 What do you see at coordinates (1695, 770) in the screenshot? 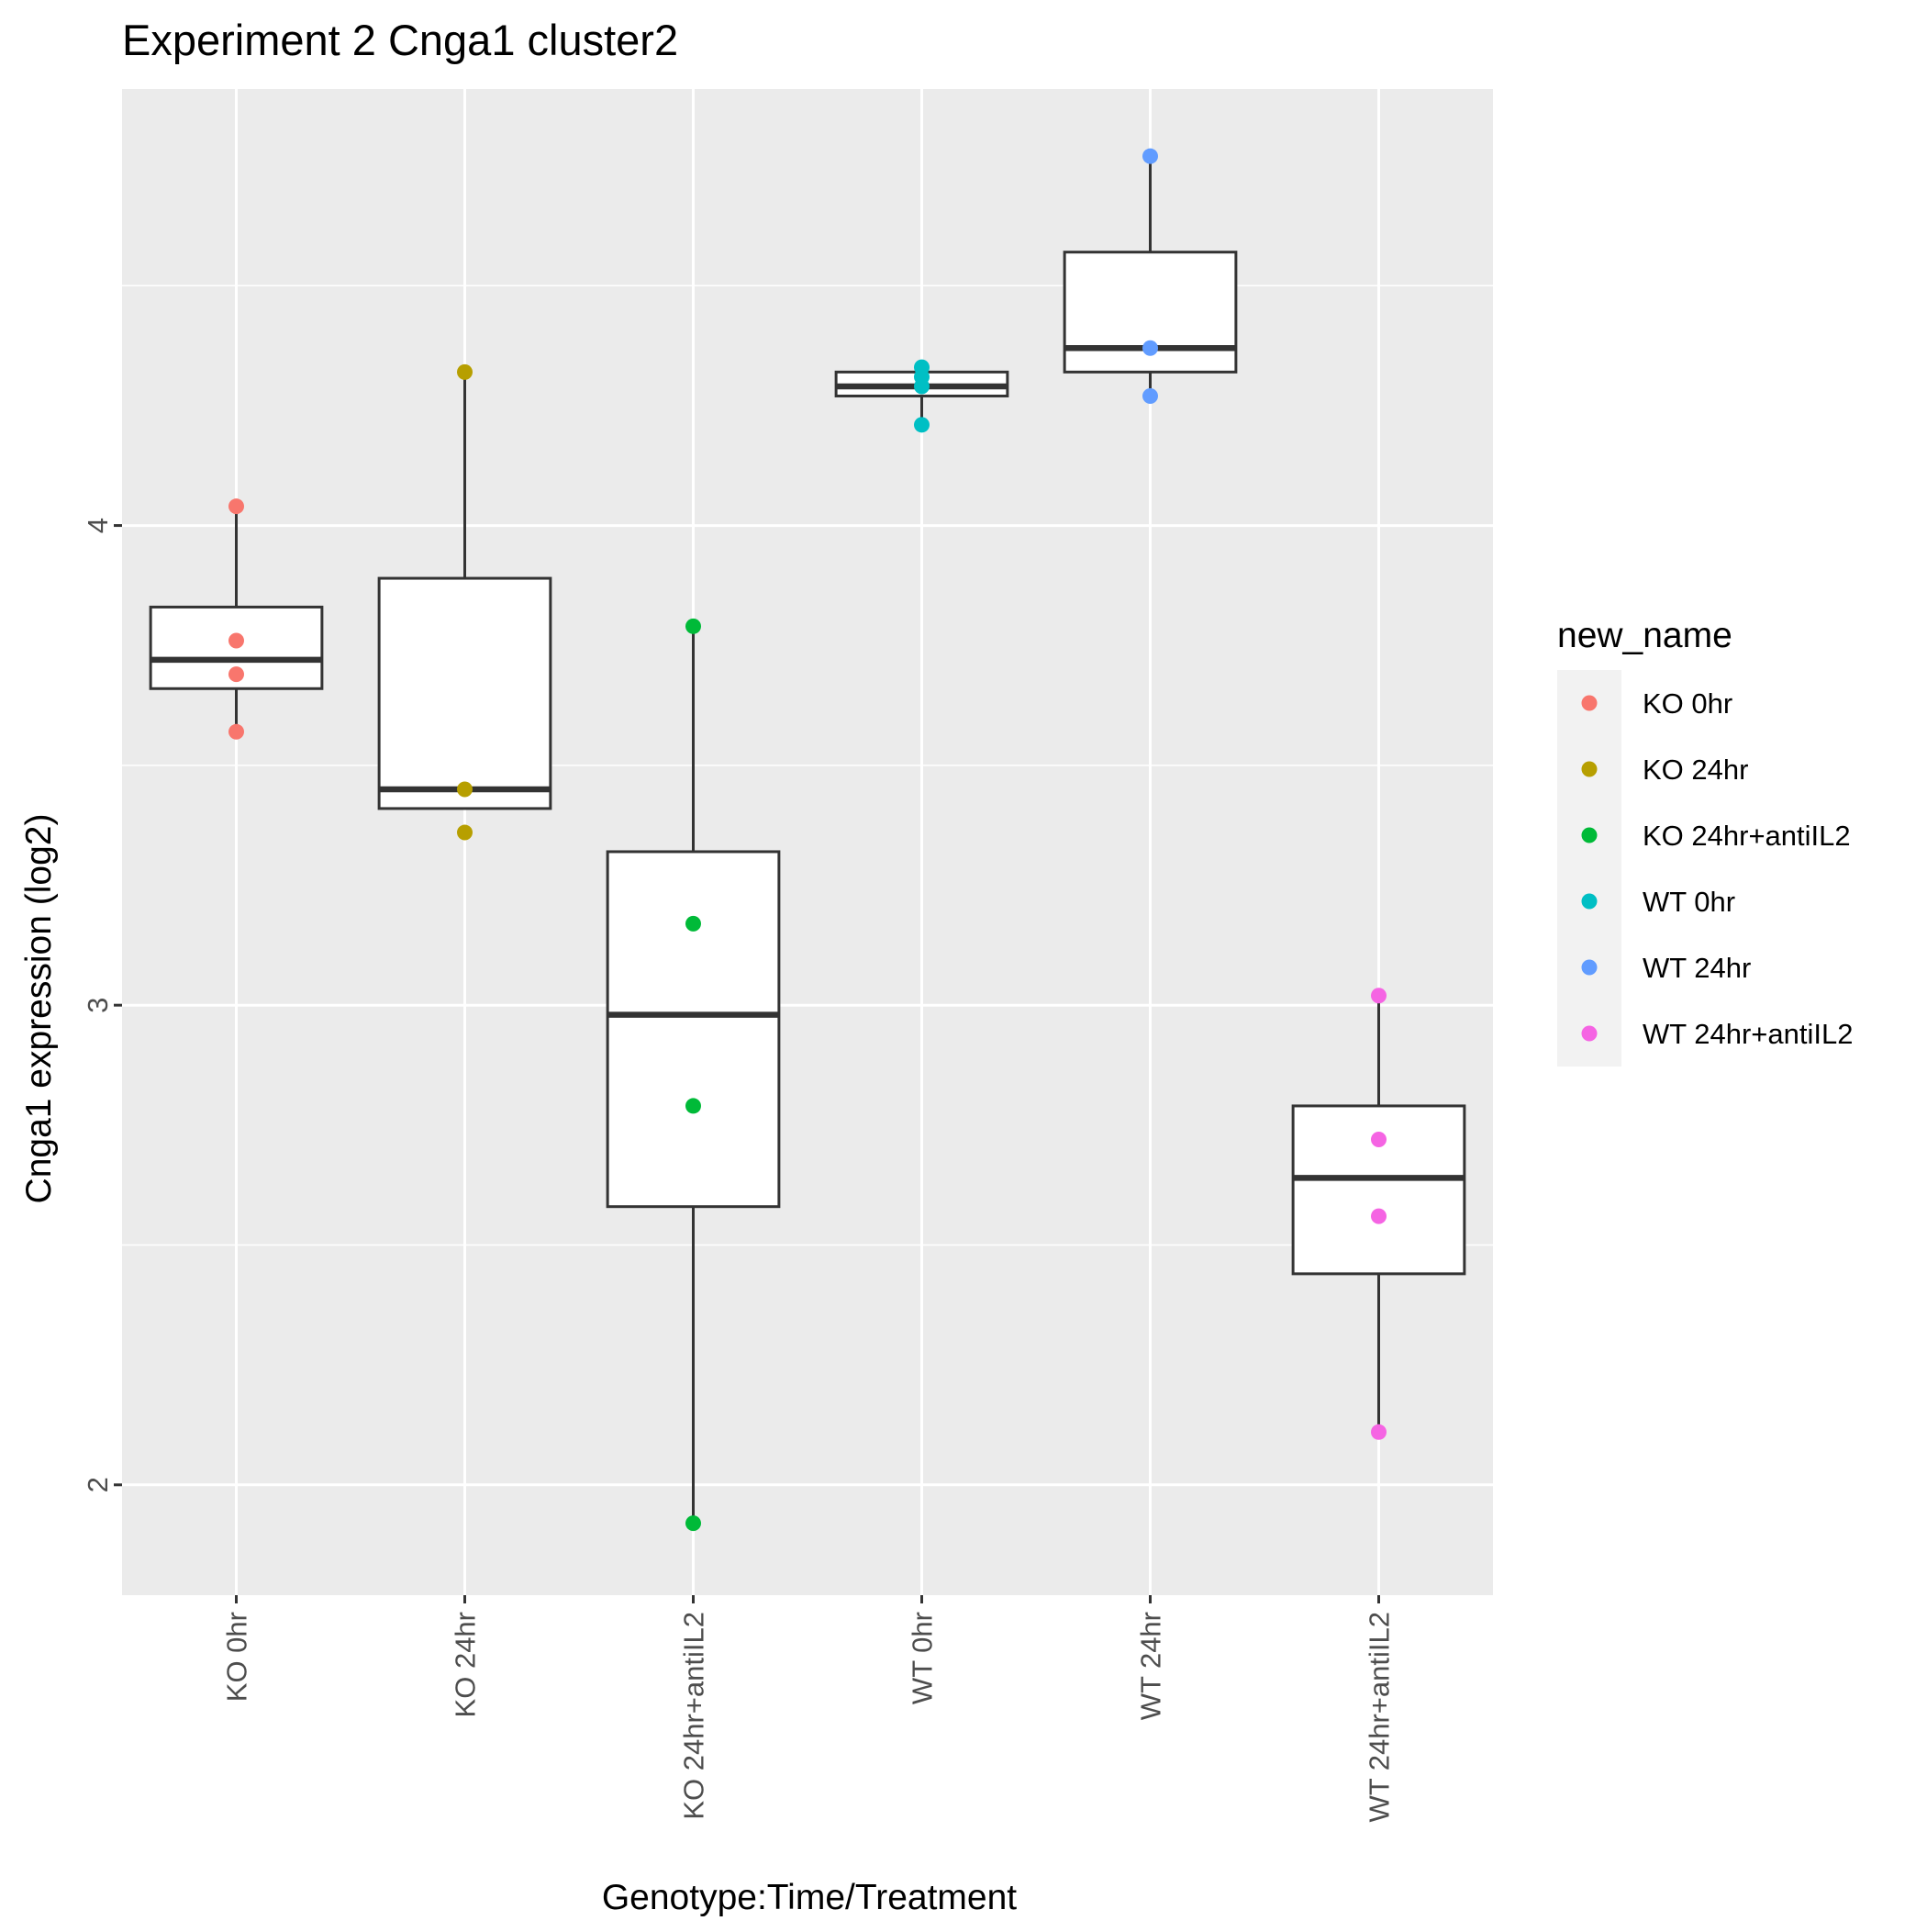
I see `legend-label: KO 24hr` at bounding box center [1695, 770].